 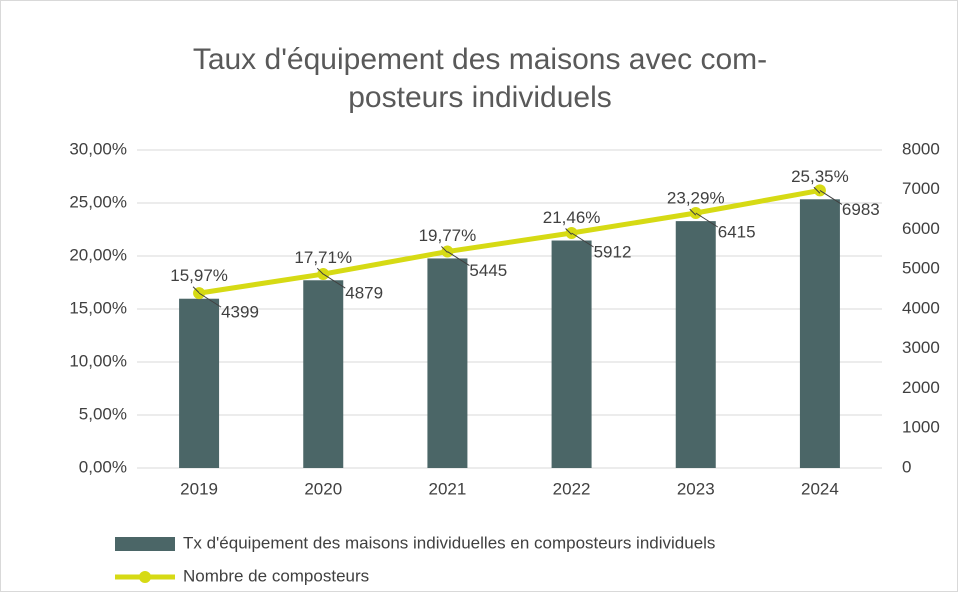 I want to click on data-label: 19,77%, so click(x=448, y=235).